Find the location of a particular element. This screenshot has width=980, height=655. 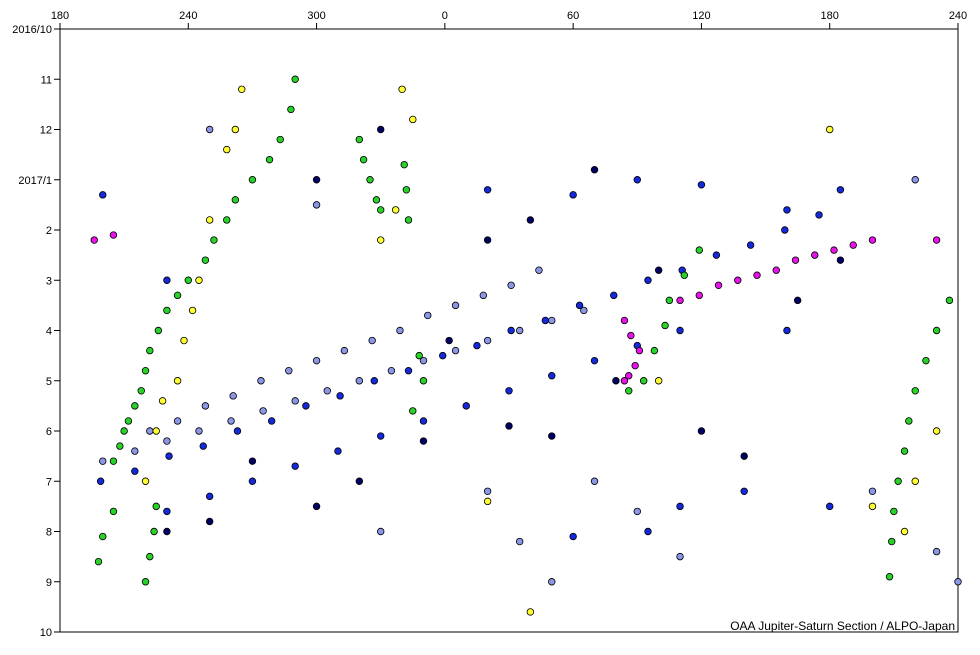

y-tick-label: 3 is located at coordinates (49, 281).